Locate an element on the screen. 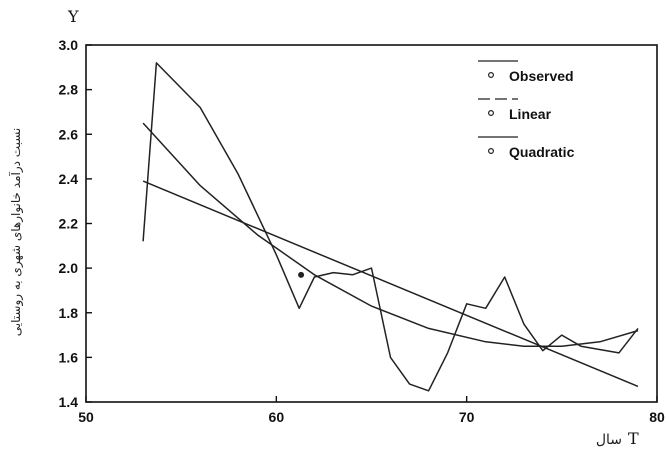 The width and height of the screenshot is (669, 450). legend-label-observed: Observed is located at coordinates (541, 76).